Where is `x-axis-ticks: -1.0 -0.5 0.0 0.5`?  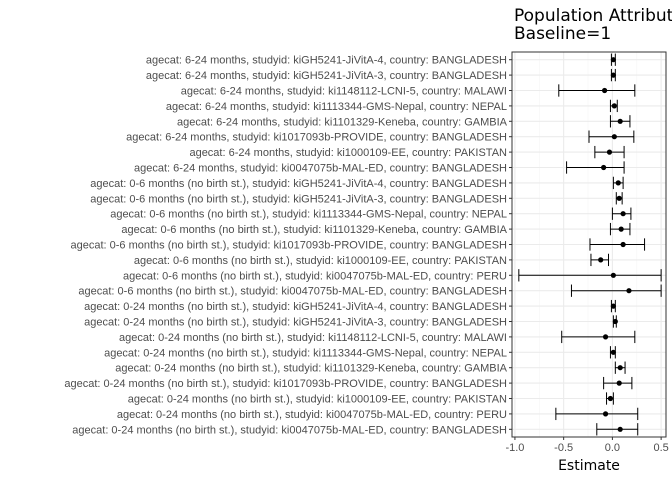
x-axis-ticks: -1.0 -0.5 0.0 0.5 is located at coordinates (587, 445).